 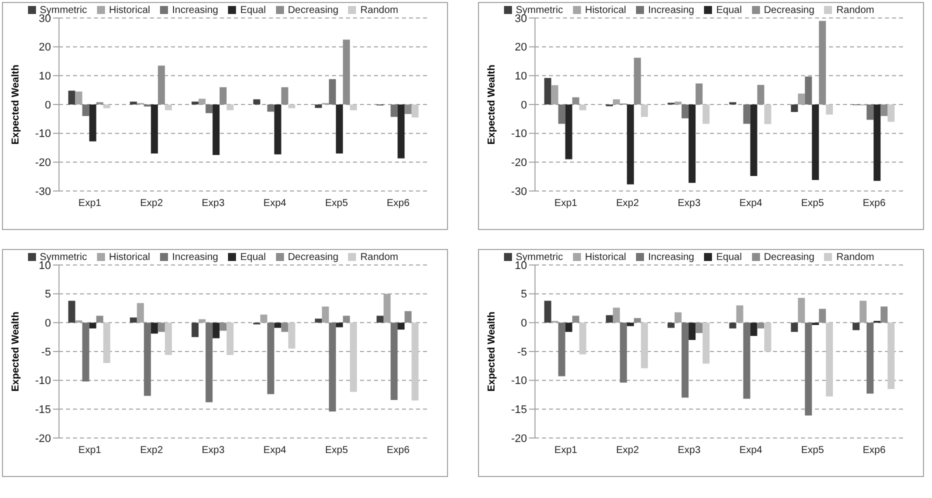 What do you see at coordinates (46, 352) in the screenshot?
I see `y-tick-label: -5` at bounding box center [46, 352].